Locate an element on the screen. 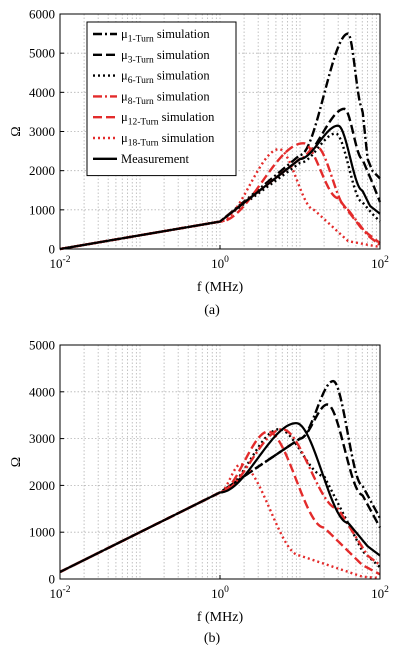  legend-label: μ18-Turn simulation is located at coordinates (168, 140).